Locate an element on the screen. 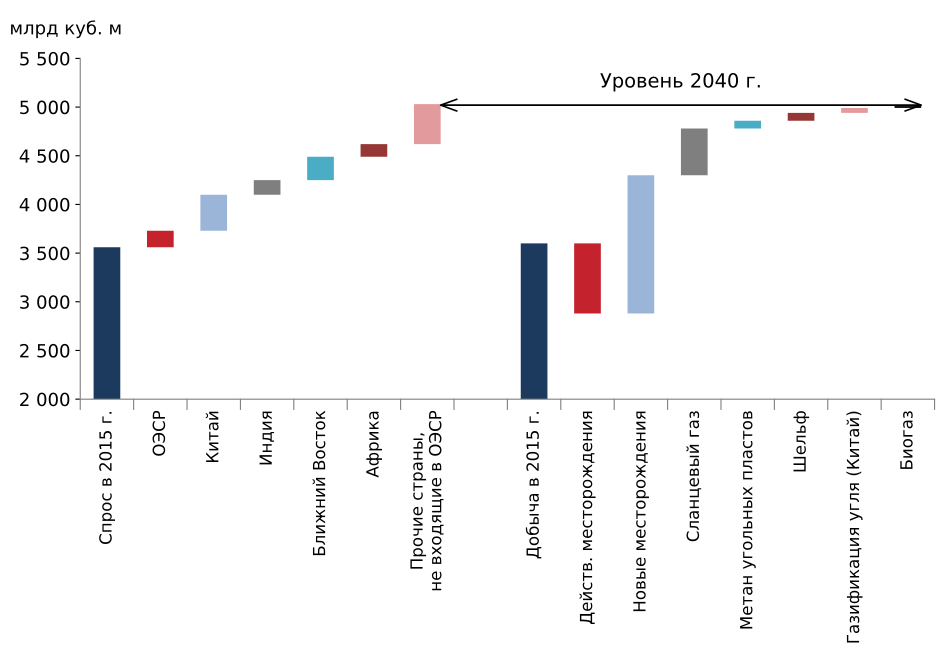 The image size is (944, 649). x-tick-label: Спрос в 2015 г. is located at coordinates (107, 478).